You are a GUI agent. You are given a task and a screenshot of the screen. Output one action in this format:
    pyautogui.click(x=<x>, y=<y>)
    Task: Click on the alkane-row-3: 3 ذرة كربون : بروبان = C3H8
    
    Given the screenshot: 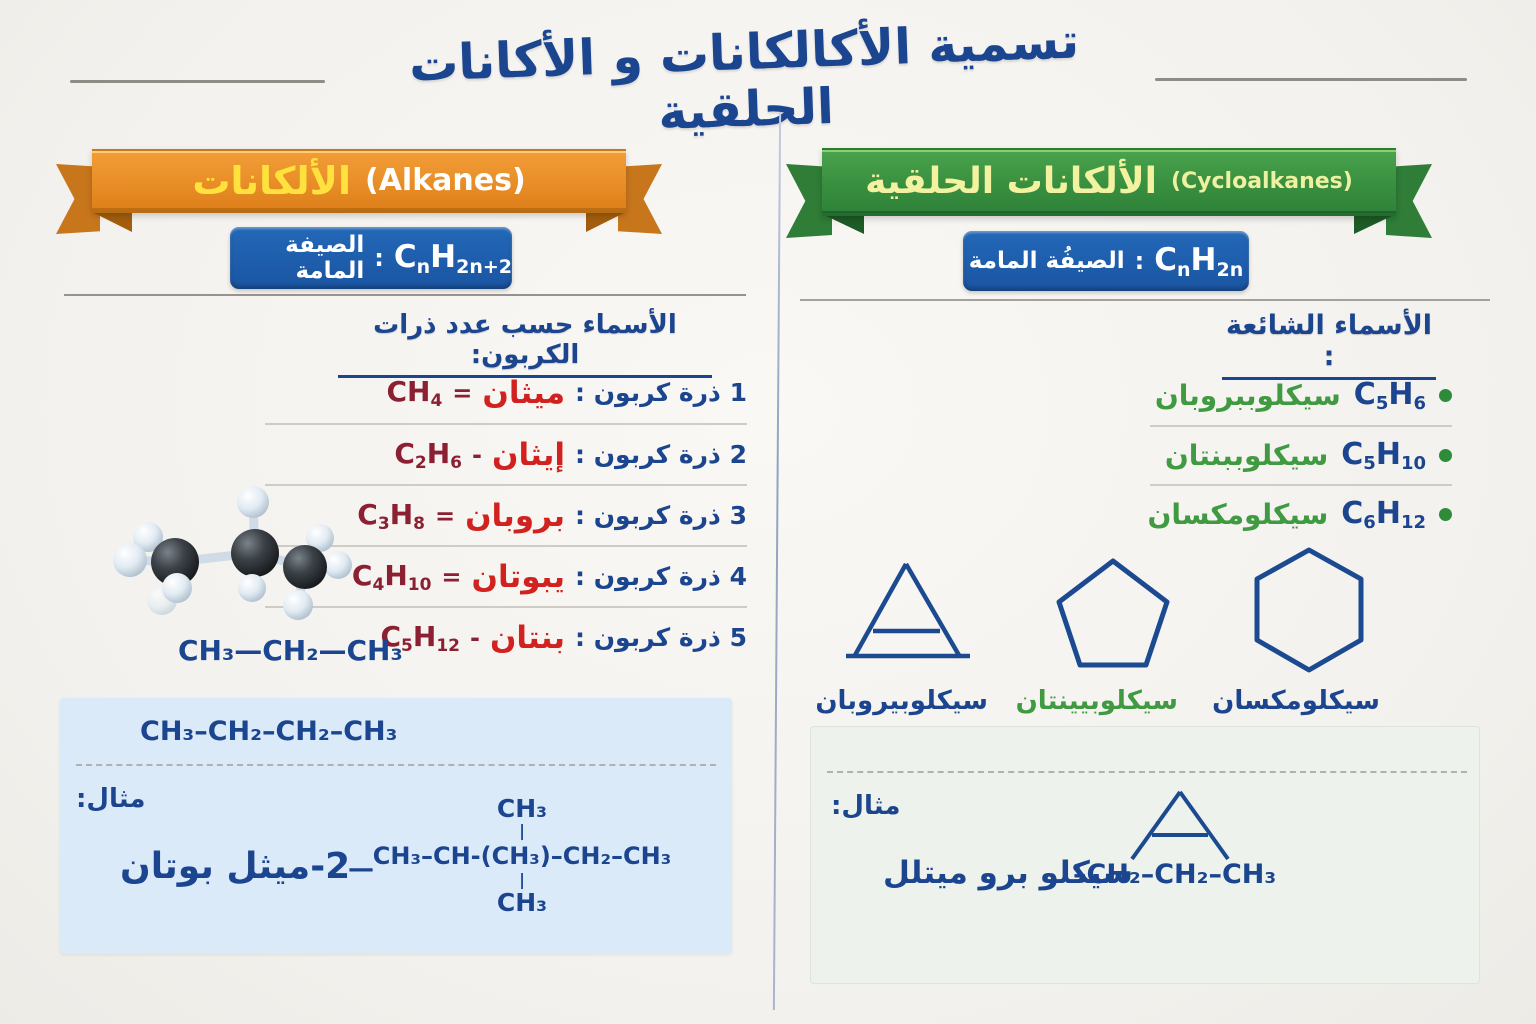 What is the action you would take?
    pyautogui.click(x=506, y=514)
    